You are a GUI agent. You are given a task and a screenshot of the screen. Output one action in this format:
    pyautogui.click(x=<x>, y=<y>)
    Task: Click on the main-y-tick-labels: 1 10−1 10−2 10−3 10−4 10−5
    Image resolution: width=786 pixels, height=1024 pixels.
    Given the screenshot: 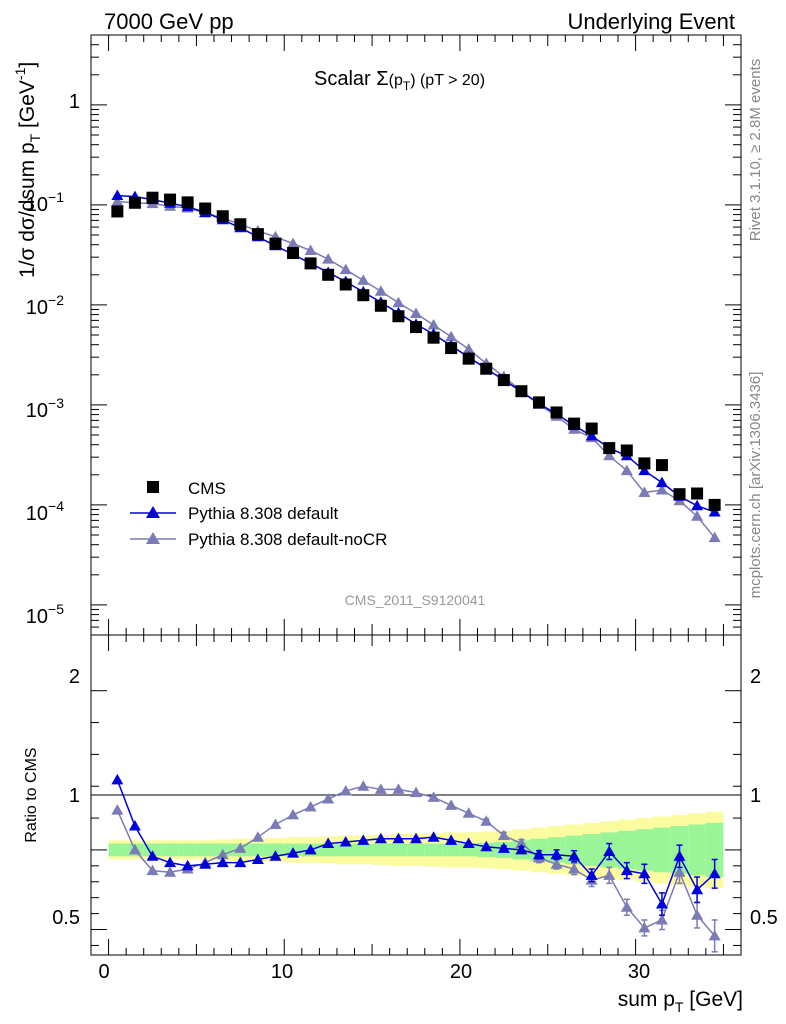 What is the action you would take?
    pyautogui.click(x=53, y=359)
    